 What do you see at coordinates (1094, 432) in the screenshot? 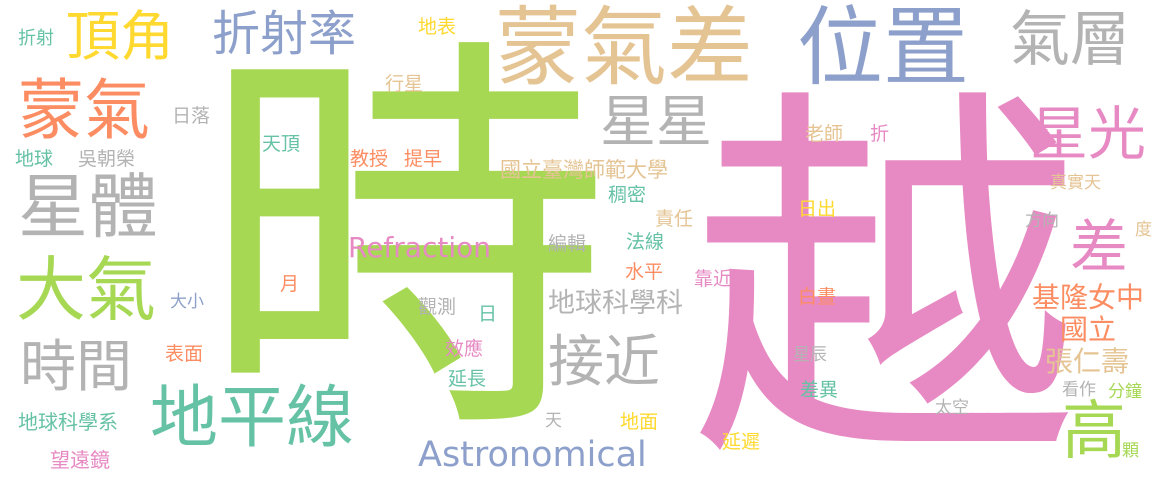
I see `word-gao: 高` at bounding box center [1094, 432].